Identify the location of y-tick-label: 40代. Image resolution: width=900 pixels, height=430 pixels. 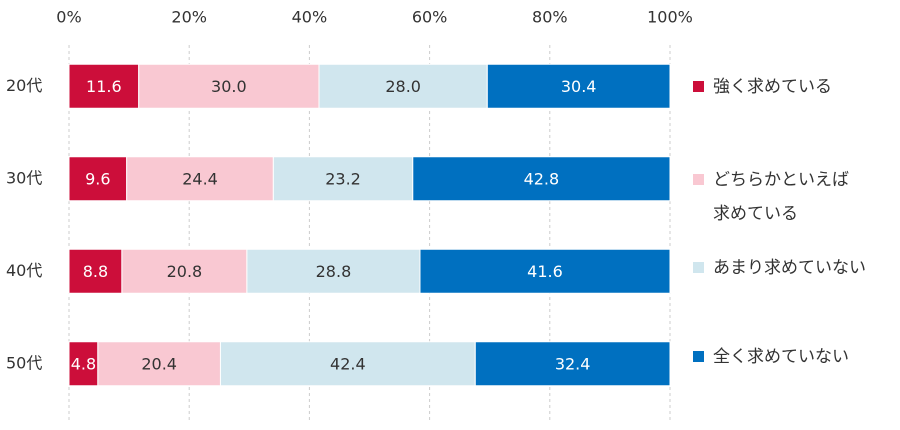
(24, 270).